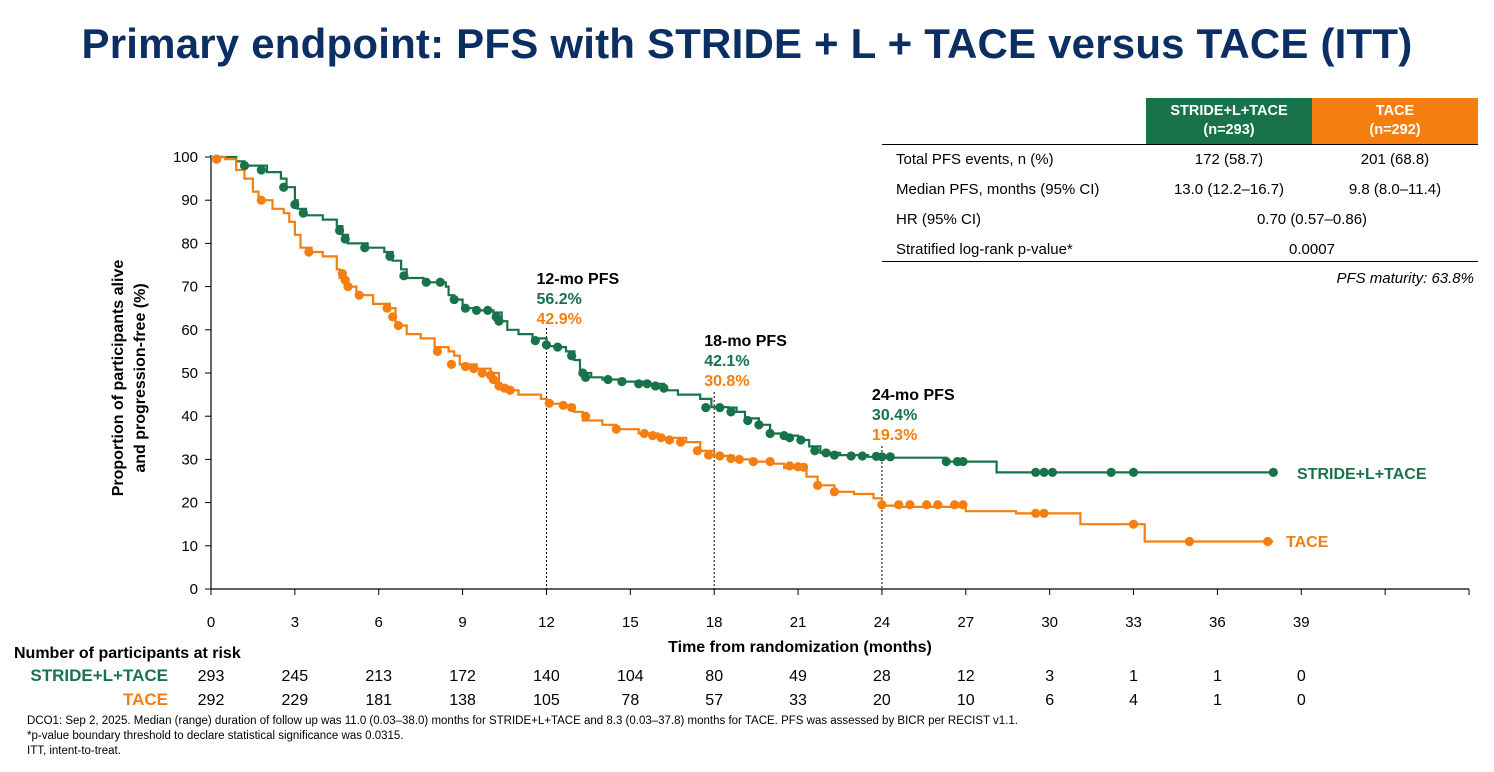 This screenshot has width=1494, height=772. Describe the element at coordinates (882, 676) in the screenshot. I see `risk-count: 28` at that location.